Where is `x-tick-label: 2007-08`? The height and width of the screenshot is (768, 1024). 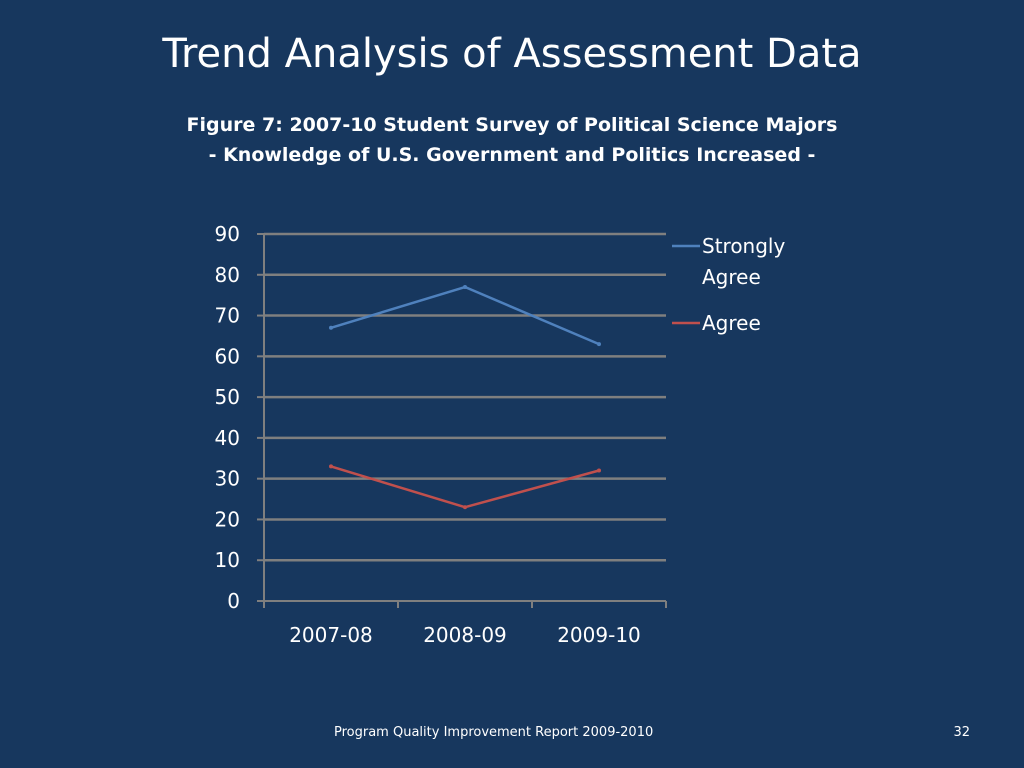 x-tick-label: 2007-08 is located at coordinates (331, 635).